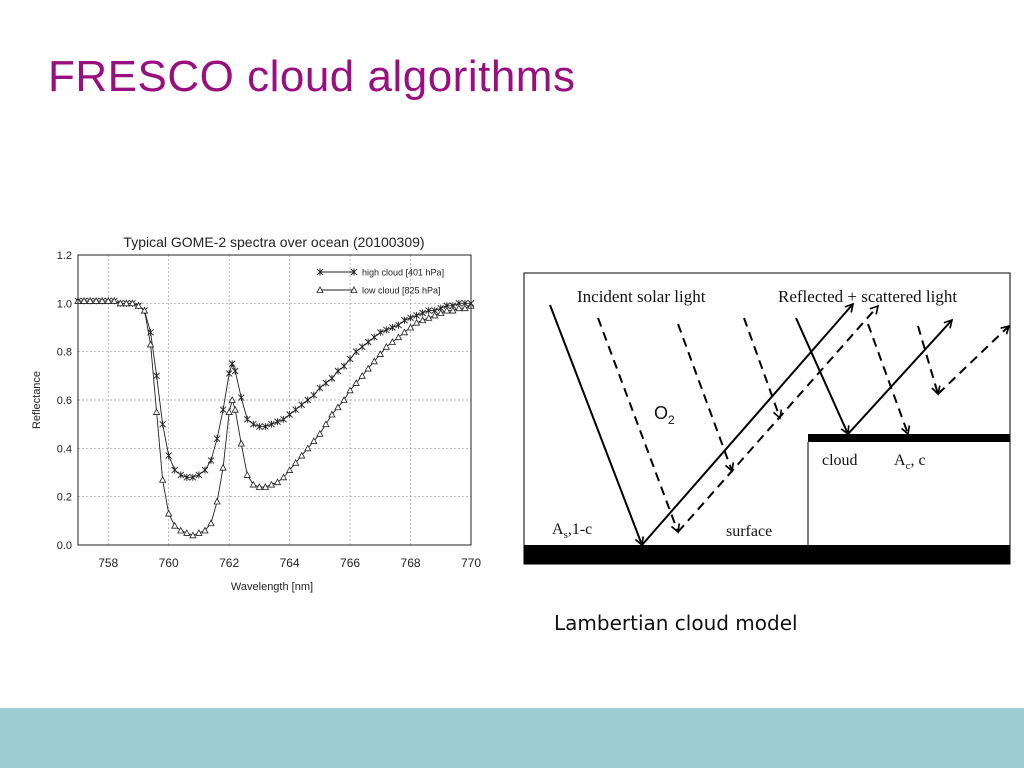 This screenshot has height=768, width=1024. What do you see at coordinates (558, 529) in the screenshot?
I see `surface-albedo-main: A` at bounding box center [558, 529].